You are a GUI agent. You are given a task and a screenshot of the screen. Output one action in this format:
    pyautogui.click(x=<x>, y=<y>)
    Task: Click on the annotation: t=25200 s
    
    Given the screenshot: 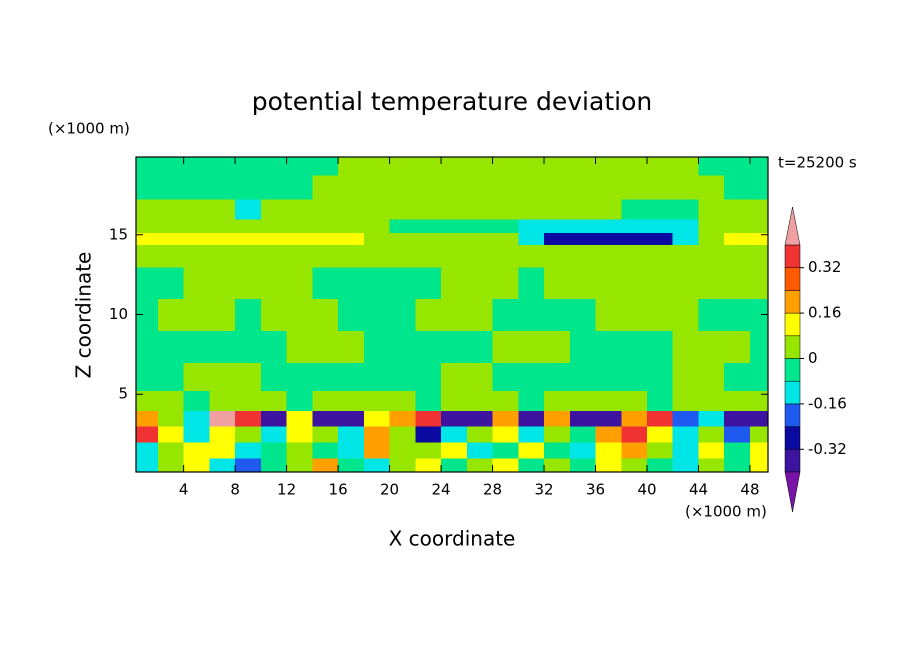 What is the action you would take?
    pyautogui.click(x=817, y=163)
    